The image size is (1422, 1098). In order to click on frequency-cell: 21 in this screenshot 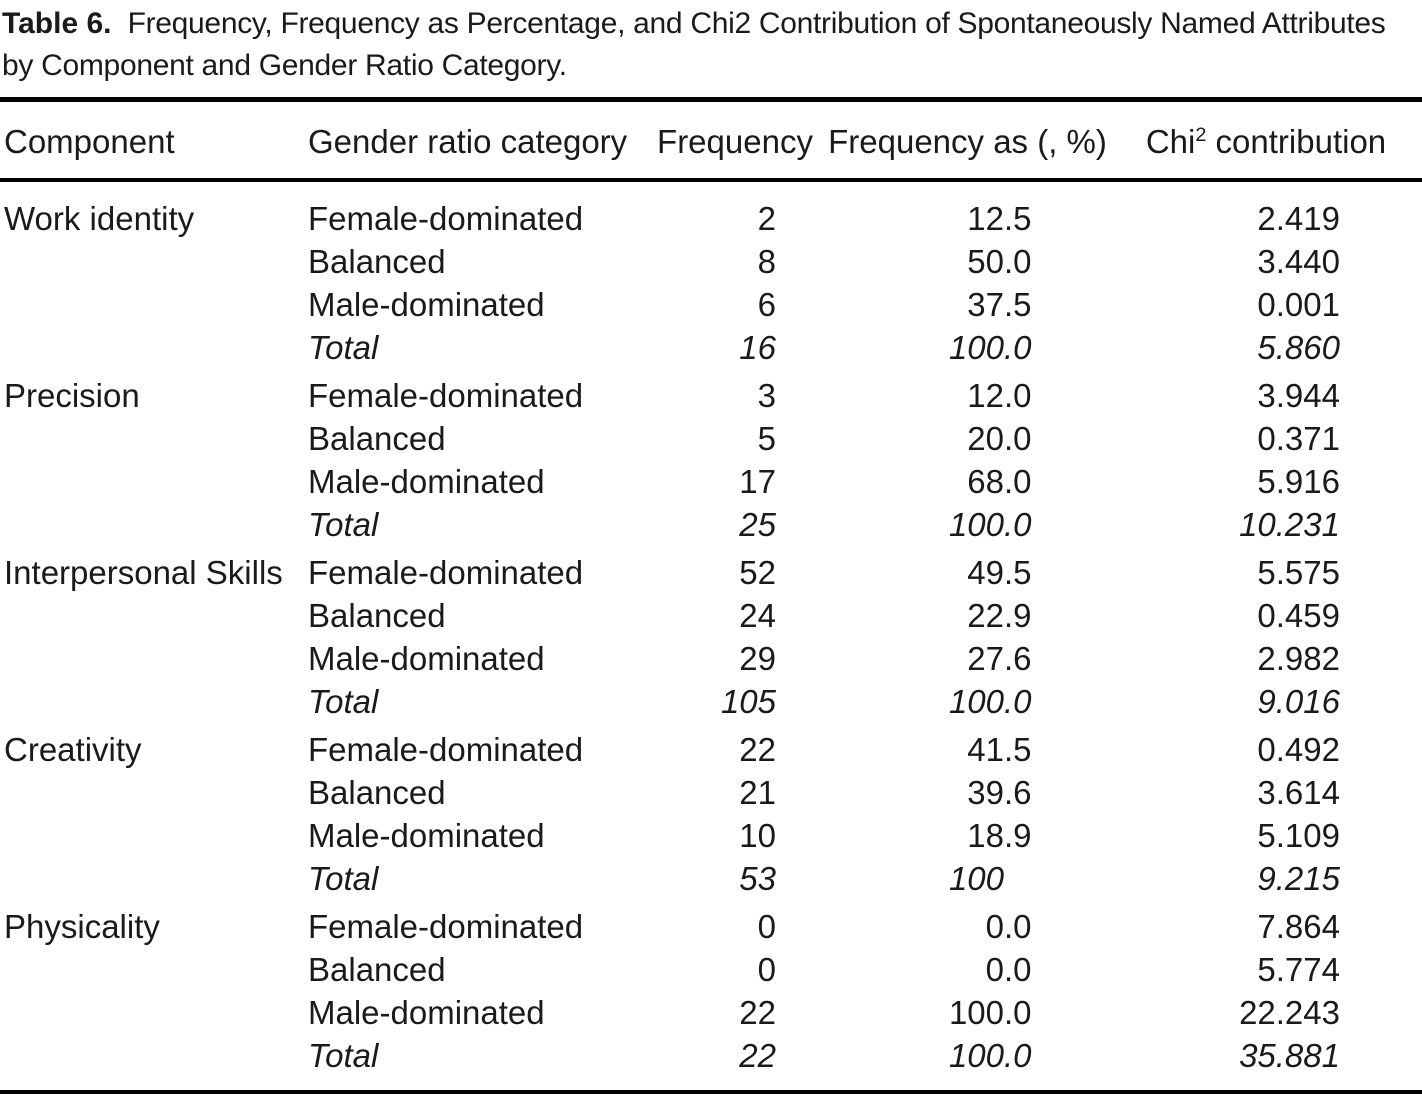, I will do `click(757, 792)`.